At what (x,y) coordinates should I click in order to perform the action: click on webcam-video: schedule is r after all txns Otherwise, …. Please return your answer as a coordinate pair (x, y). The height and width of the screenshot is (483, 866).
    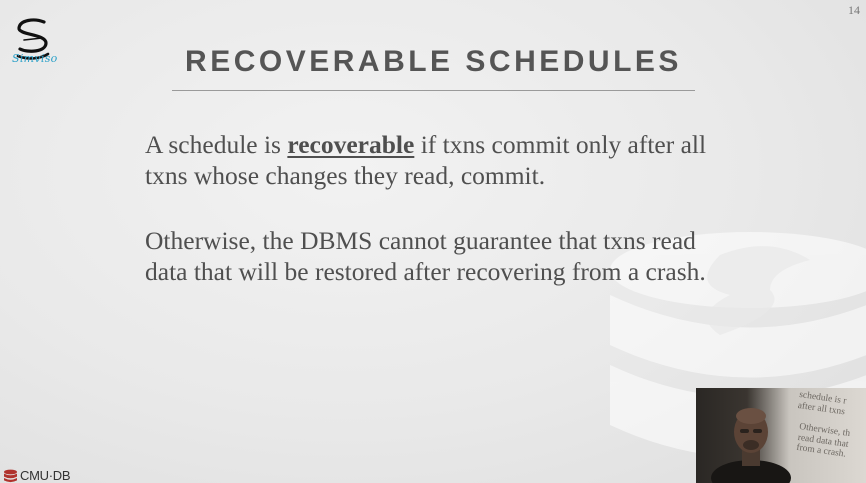
    Looking at the image, I should click on (781, 435).